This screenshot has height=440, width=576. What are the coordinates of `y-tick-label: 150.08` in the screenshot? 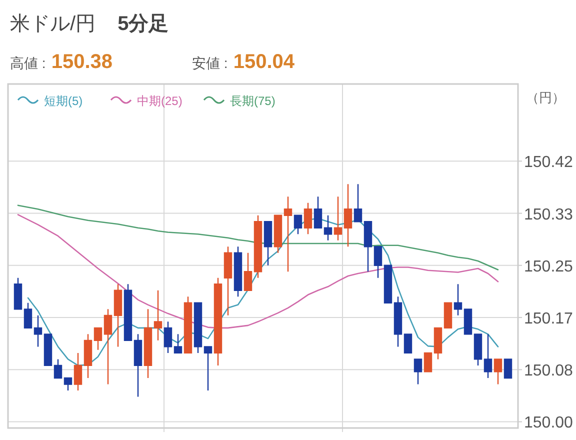 It's located at (549, 371).